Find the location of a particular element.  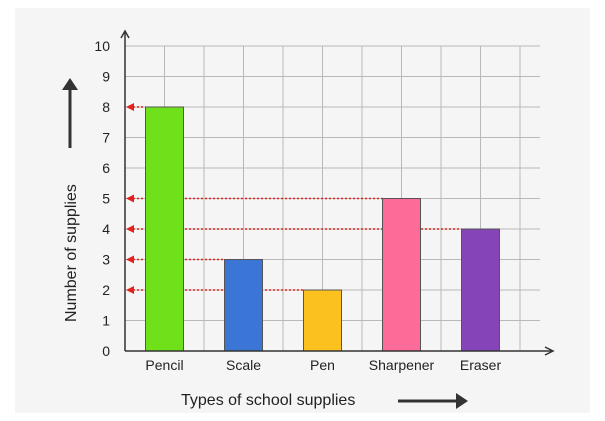

x-tick-labels: Pencil Scale Pen Sharpener Eraser is located at coordinates (323, 365).